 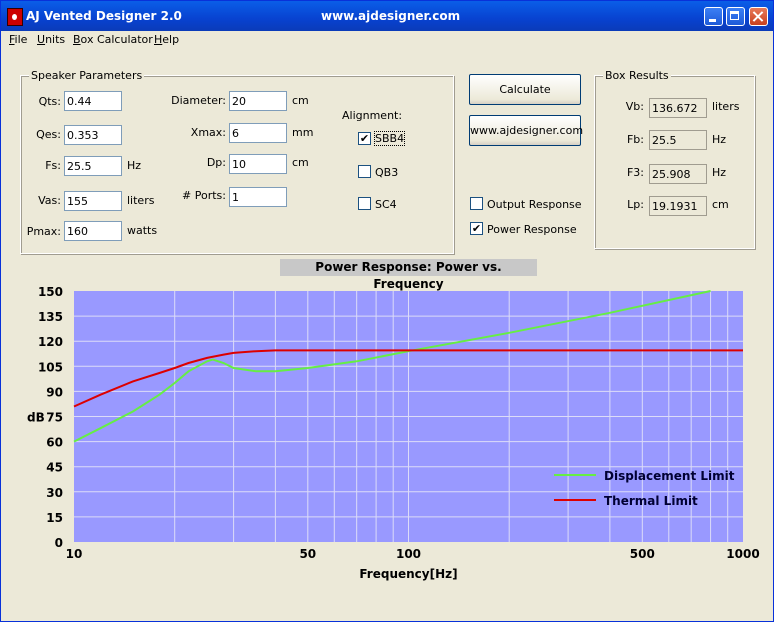 I want to click on y-tick-label: 150, so click(x=50, y=292).